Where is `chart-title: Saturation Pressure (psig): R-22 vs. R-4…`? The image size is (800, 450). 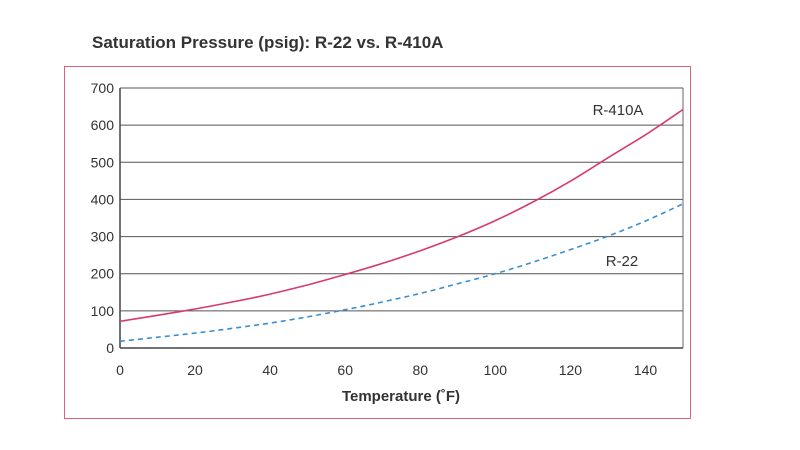 chart-title: Saturation Pressure (psig): R-22 vs. R-4… is located at coordinates (268, 42).